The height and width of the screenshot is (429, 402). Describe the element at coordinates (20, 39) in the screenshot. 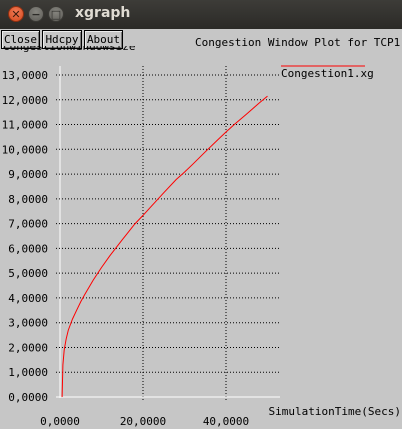

I see `close-button: Close` at that location.